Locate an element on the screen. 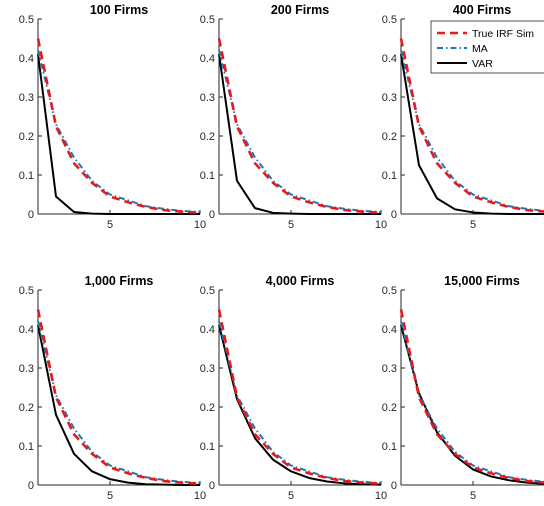  legend-box is located at coordinates (487, 47).